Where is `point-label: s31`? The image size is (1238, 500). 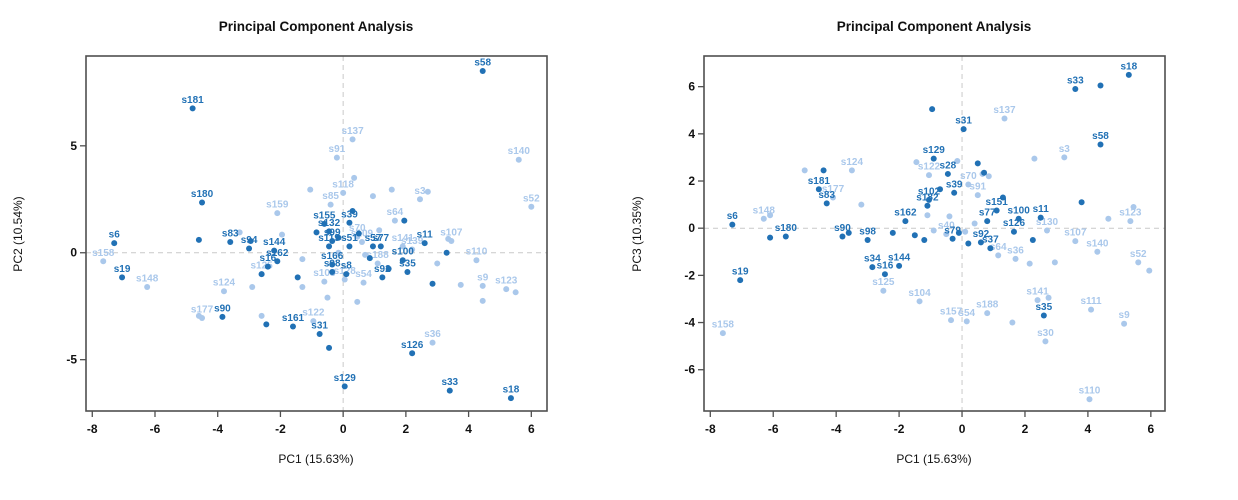
point-label: s31 is located at coordinates (319, 326).